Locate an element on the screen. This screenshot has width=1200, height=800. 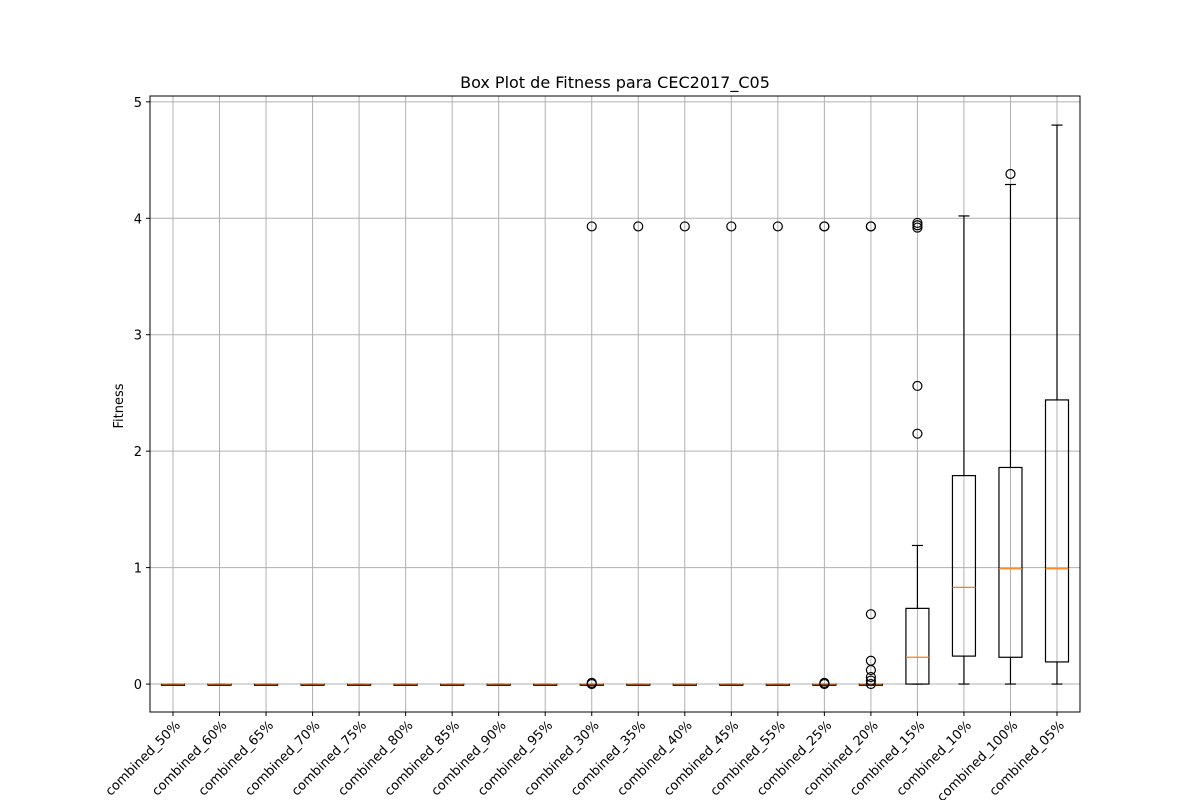
y-tick-label: 4 is located at coordinates (138, 219).